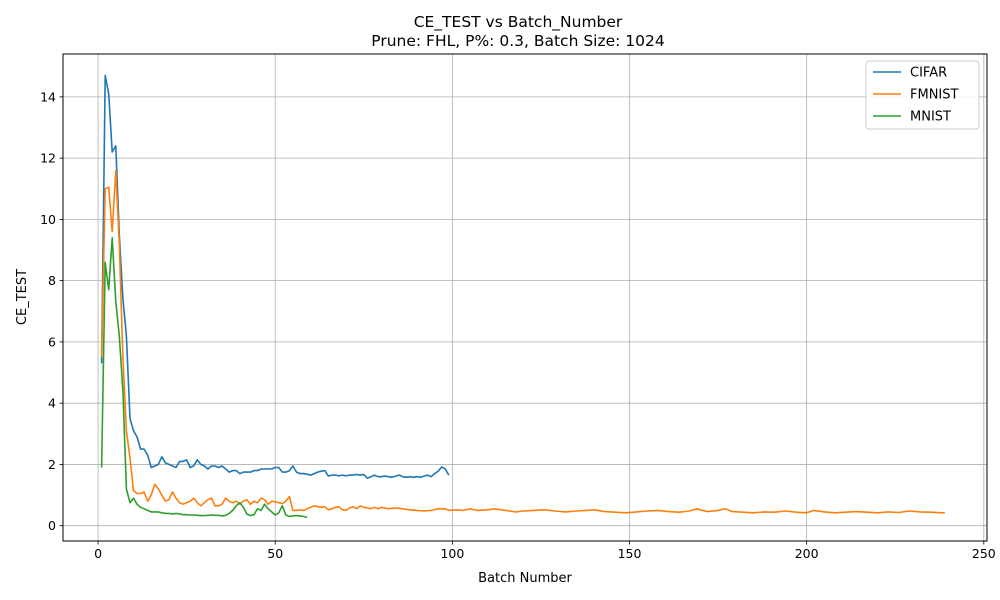  What do you see at coordinates (630, 553) in the screenshot?
I see `x-tick-label: 150` at bounding box center [630, 553].